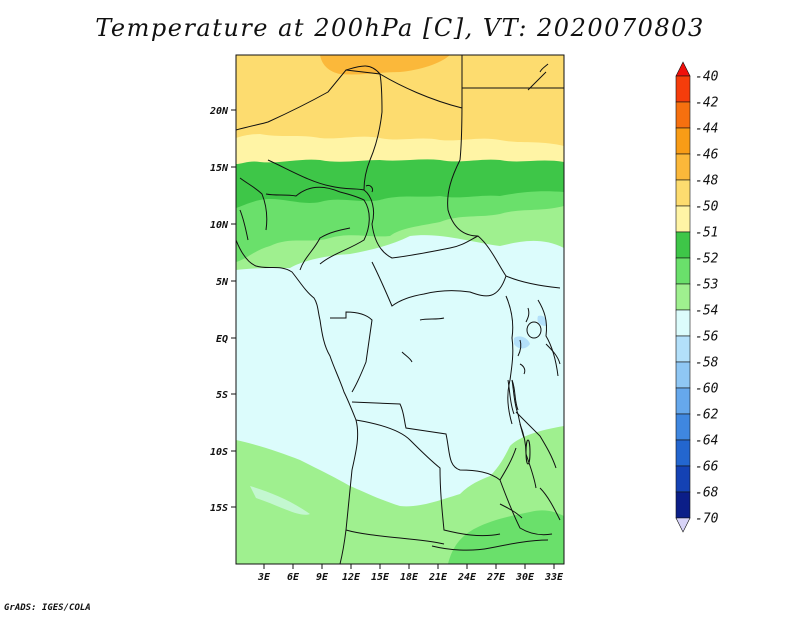 The image size is (800, 618). What do you see at coordinates (219, 111) in the screenshot?
I see `lat-label: 20N` at bounding box center [219, 111].